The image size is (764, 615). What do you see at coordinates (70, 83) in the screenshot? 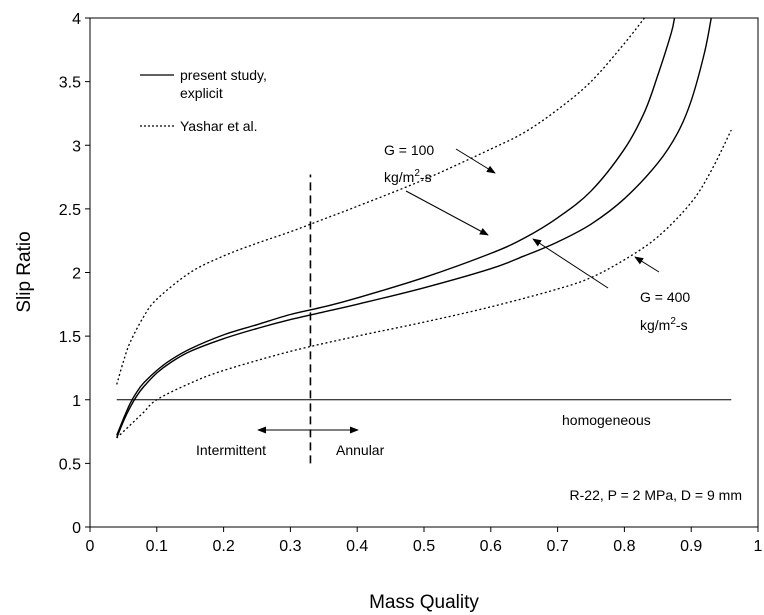
I see `y-tick-label: 3.5` at bounding box center [70, 83].